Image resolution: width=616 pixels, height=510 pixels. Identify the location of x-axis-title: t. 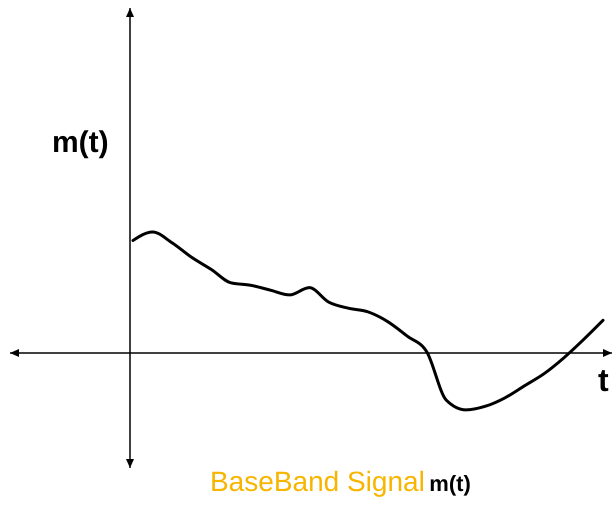
(603, 380).